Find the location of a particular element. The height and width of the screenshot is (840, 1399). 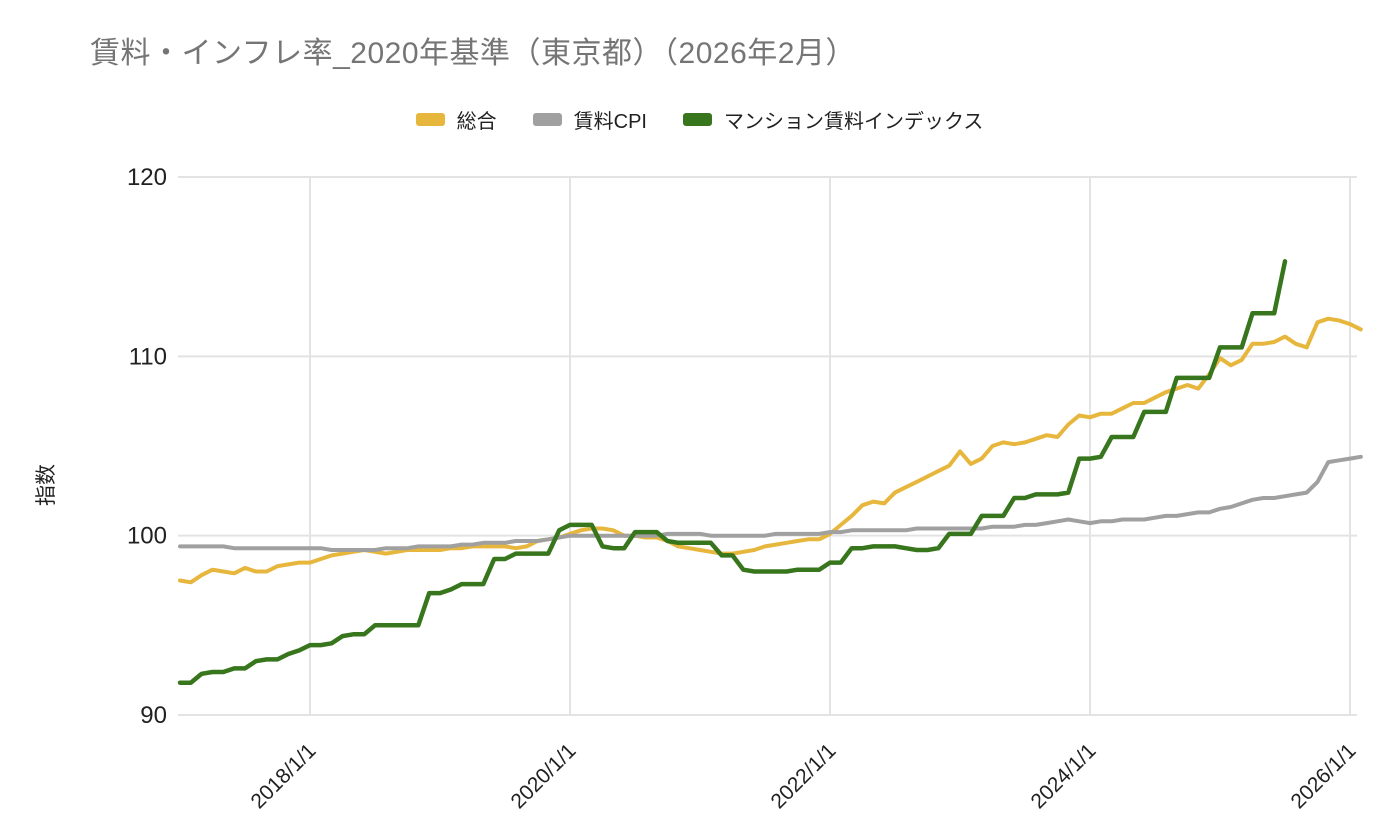

legend-swatch-sougou is located at coordinates (430, 119).